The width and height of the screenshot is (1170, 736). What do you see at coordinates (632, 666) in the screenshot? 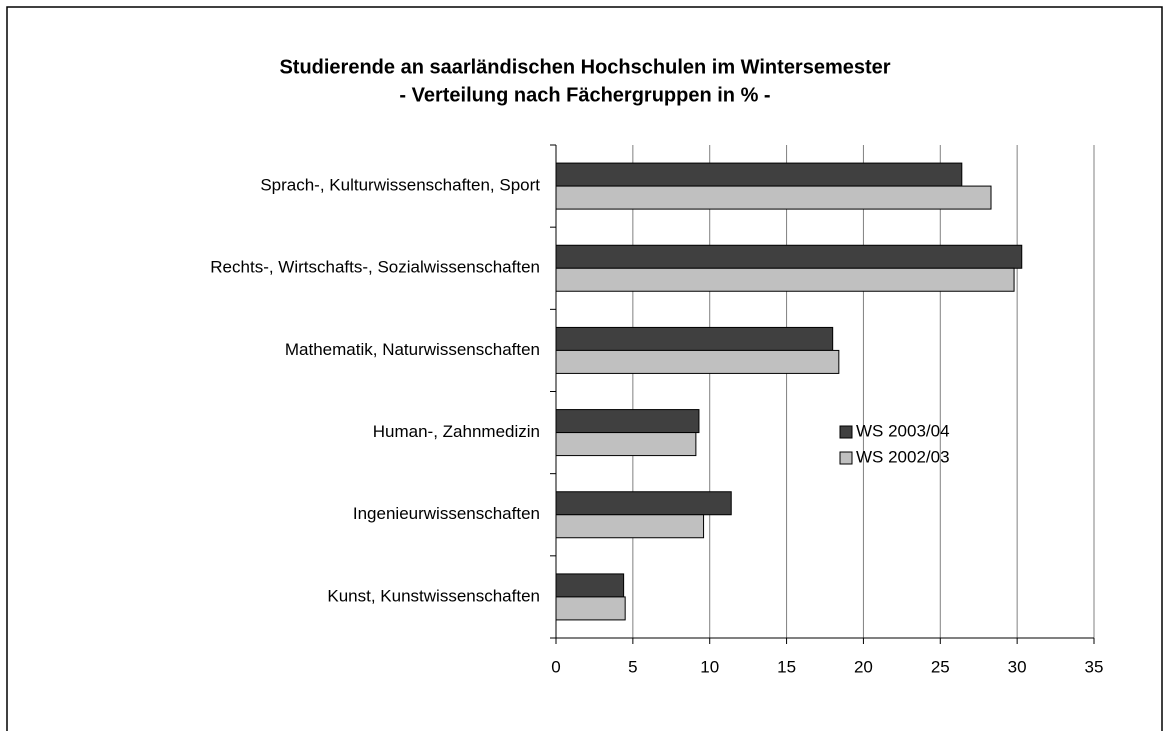
I see `x-tick-label: 5` at bounding box center [632, 666].